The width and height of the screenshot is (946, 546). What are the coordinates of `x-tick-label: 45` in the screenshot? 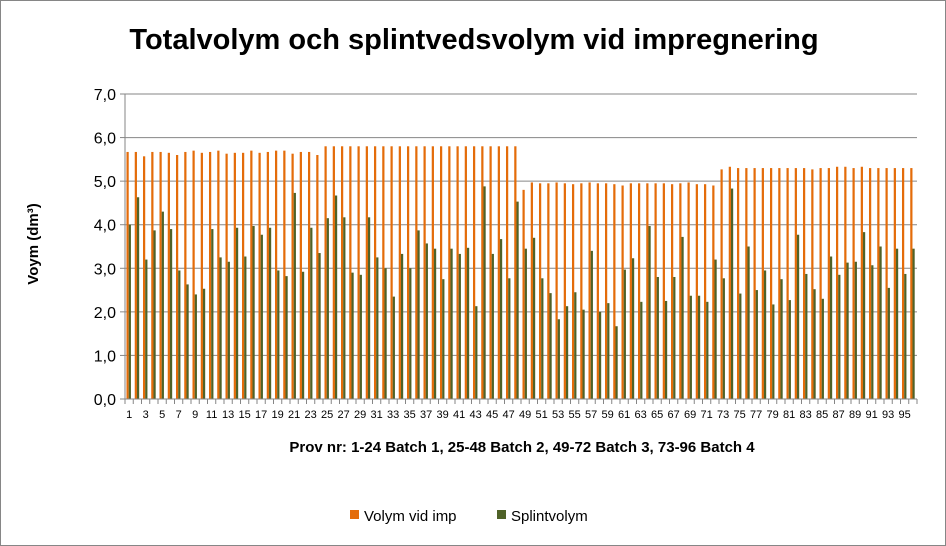 It's located at (492, 415).